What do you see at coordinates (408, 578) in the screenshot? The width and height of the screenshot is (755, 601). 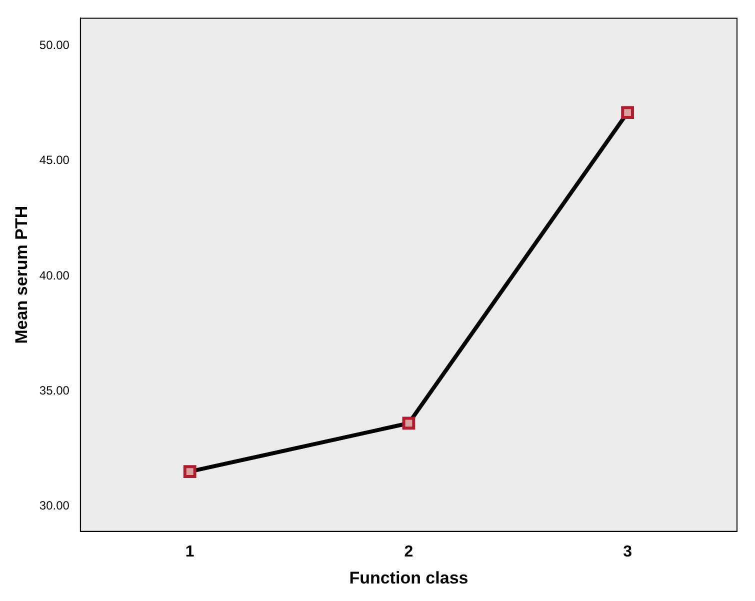 I see `x-axis-title: Function class` at bounding box center [408, 578].